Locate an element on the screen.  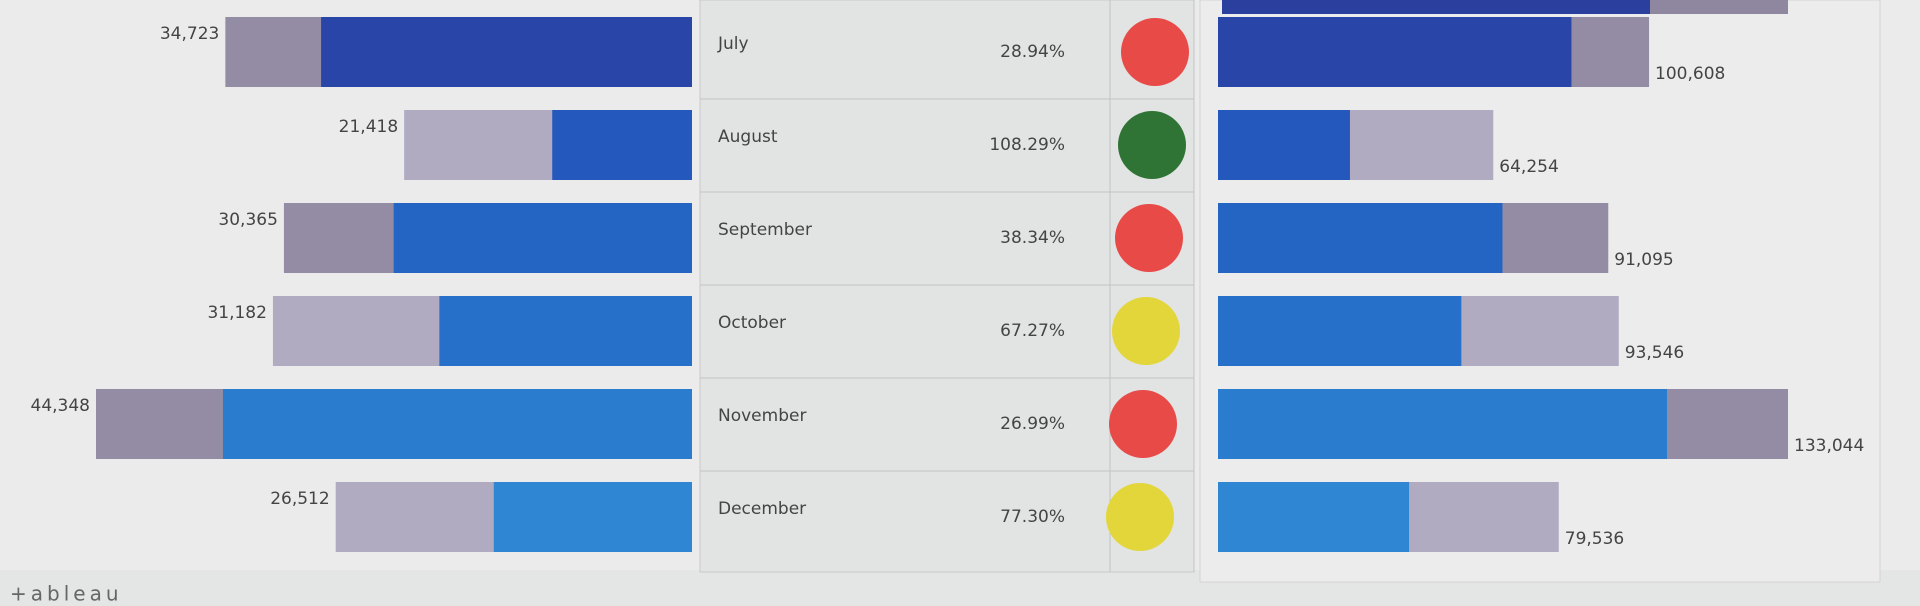
right-value-label: 133,044 is located at coordinates (1829, 446).